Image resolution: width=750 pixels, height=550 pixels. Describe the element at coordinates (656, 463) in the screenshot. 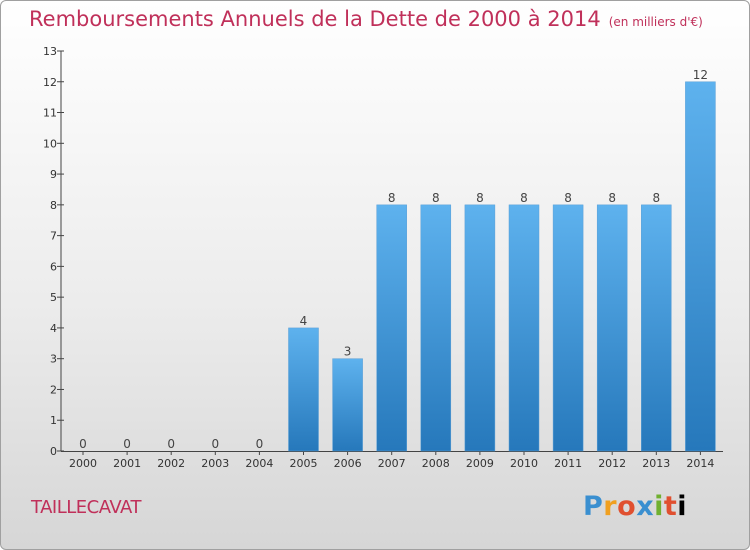

I see `x-tick-label: 2013` at that location.